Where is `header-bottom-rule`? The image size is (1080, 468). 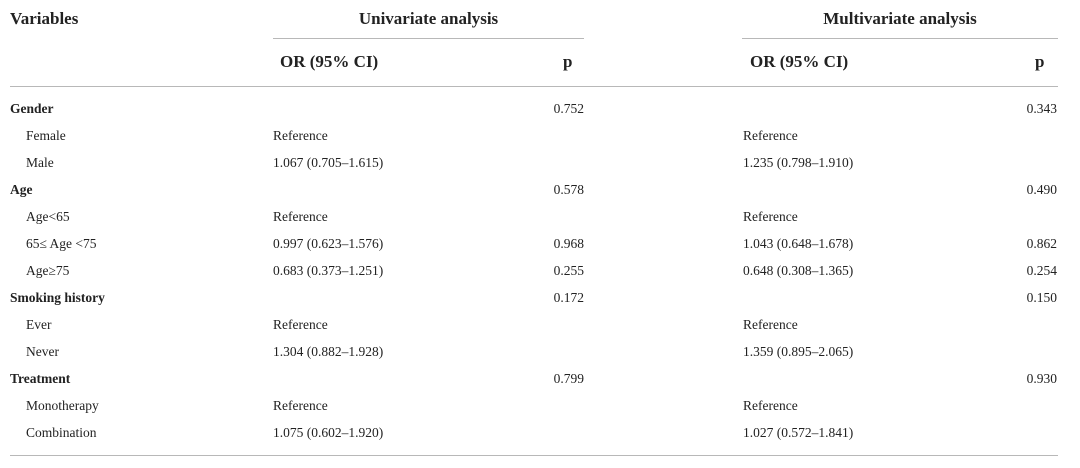
header-bottom-rule is located at coordinates (534, 86).